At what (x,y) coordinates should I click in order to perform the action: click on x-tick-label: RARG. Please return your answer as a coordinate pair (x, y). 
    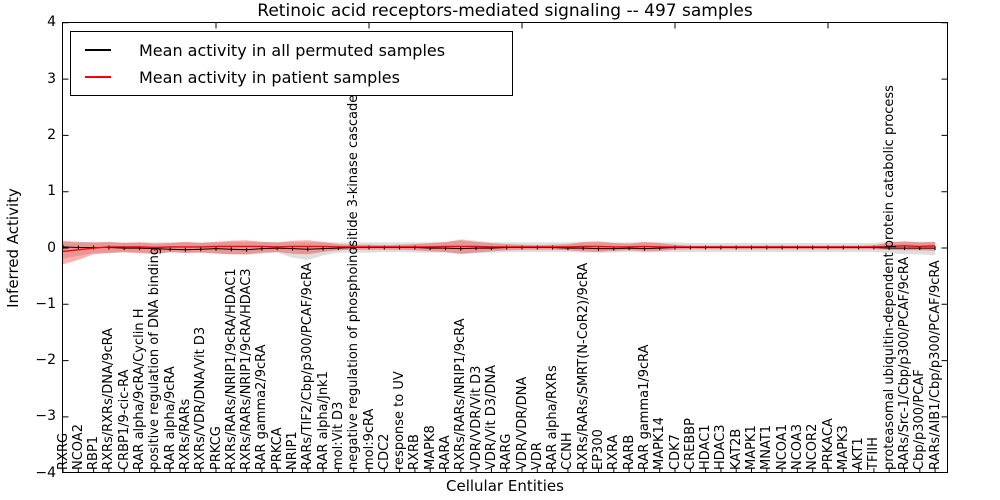
    Looking at the image, I should click on (507, 451).